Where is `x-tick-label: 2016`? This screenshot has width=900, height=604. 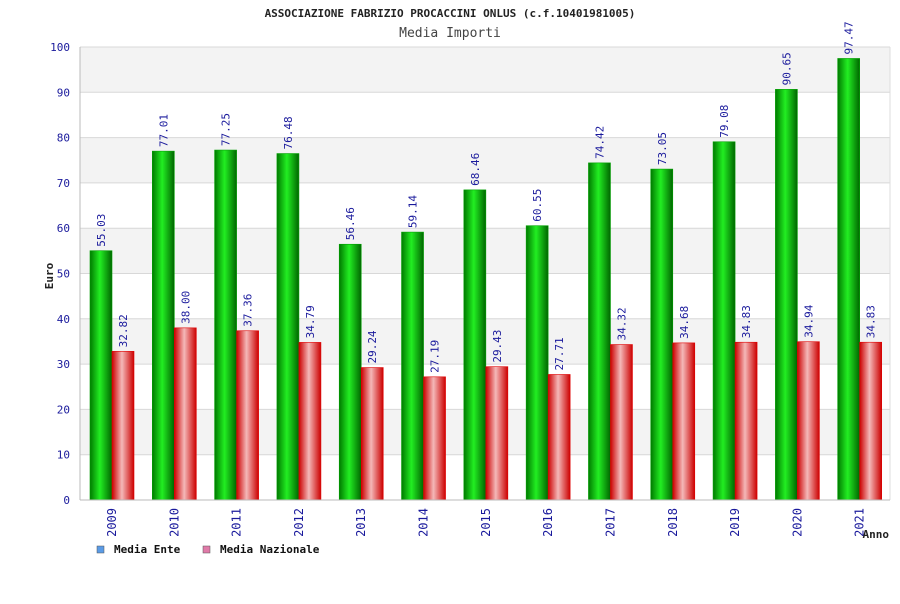
x-tick-label: 2016 is located at coordinates (548, 522).